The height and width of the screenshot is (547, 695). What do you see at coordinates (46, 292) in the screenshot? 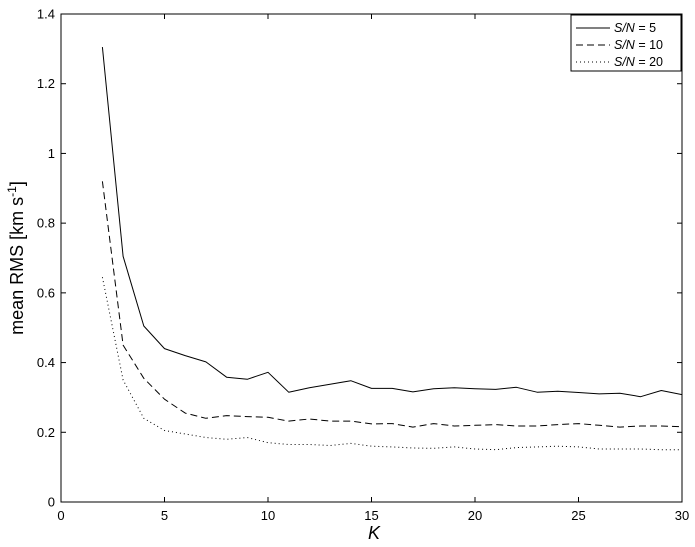
I see `y-tick-label: 0.6` at bounding box center [46, 292].